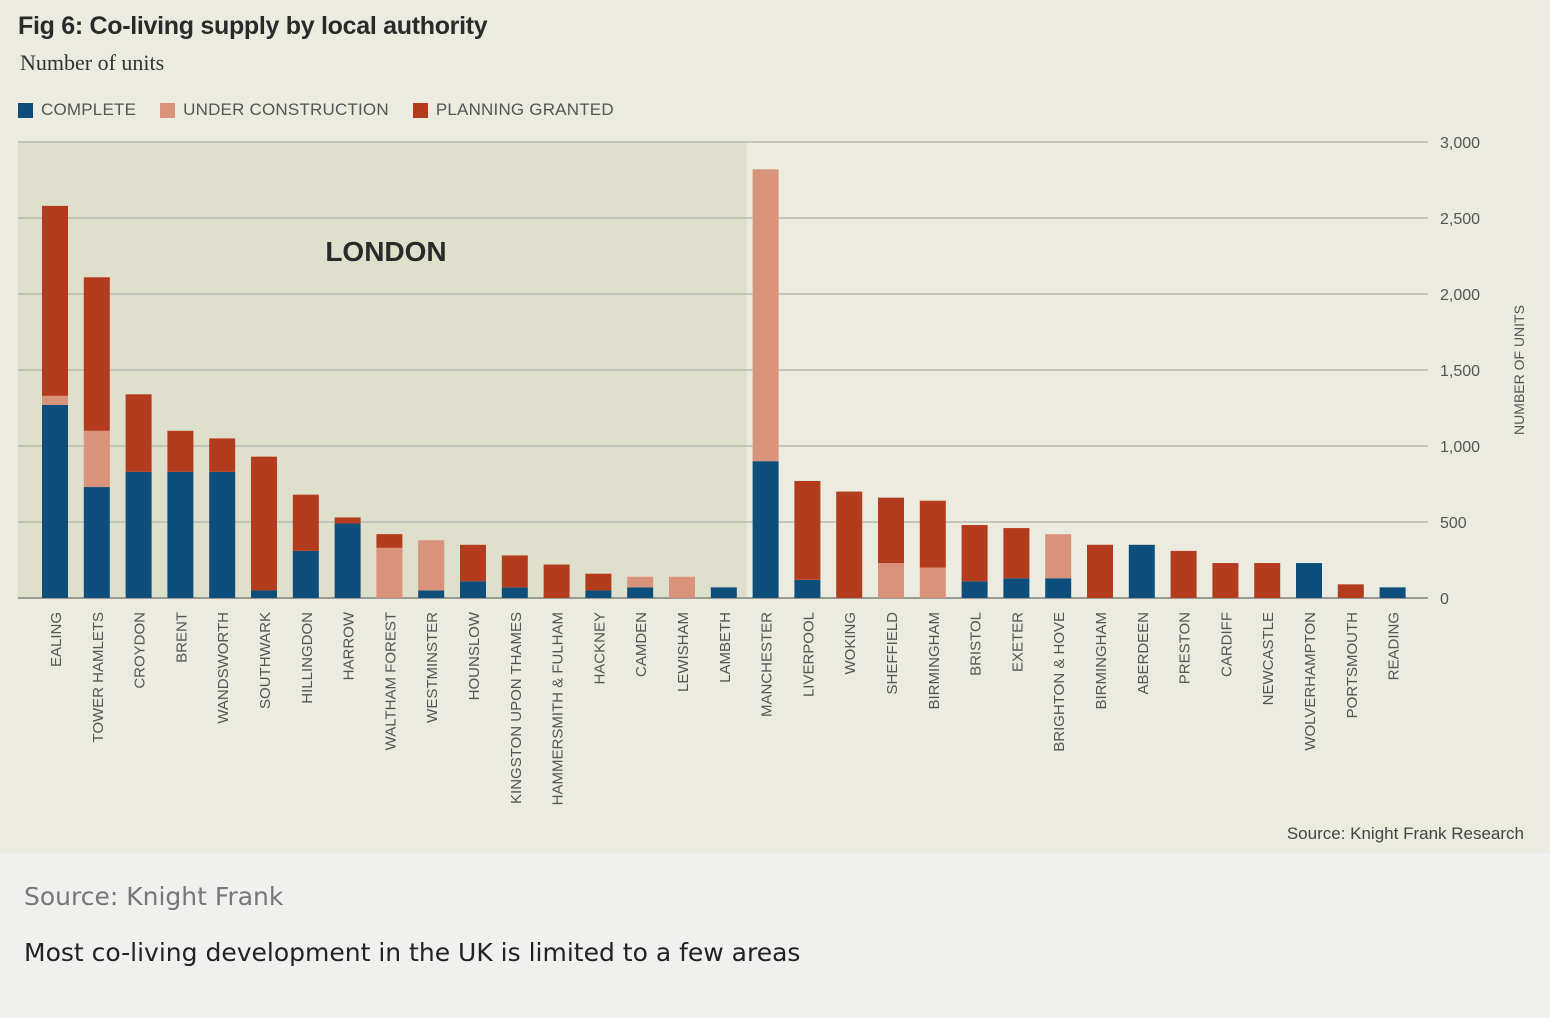  I want to click on bar-under-construction-ealing, so click(55, 400).